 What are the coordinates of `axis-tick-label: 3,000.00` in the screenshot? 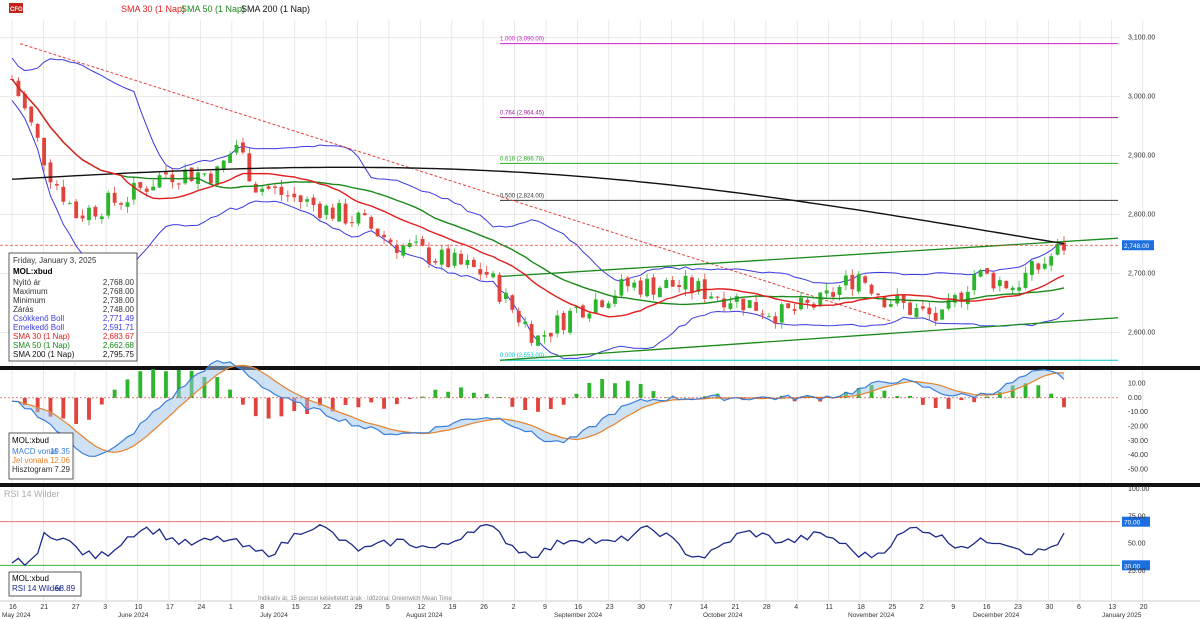 It's located at (1141, 97).